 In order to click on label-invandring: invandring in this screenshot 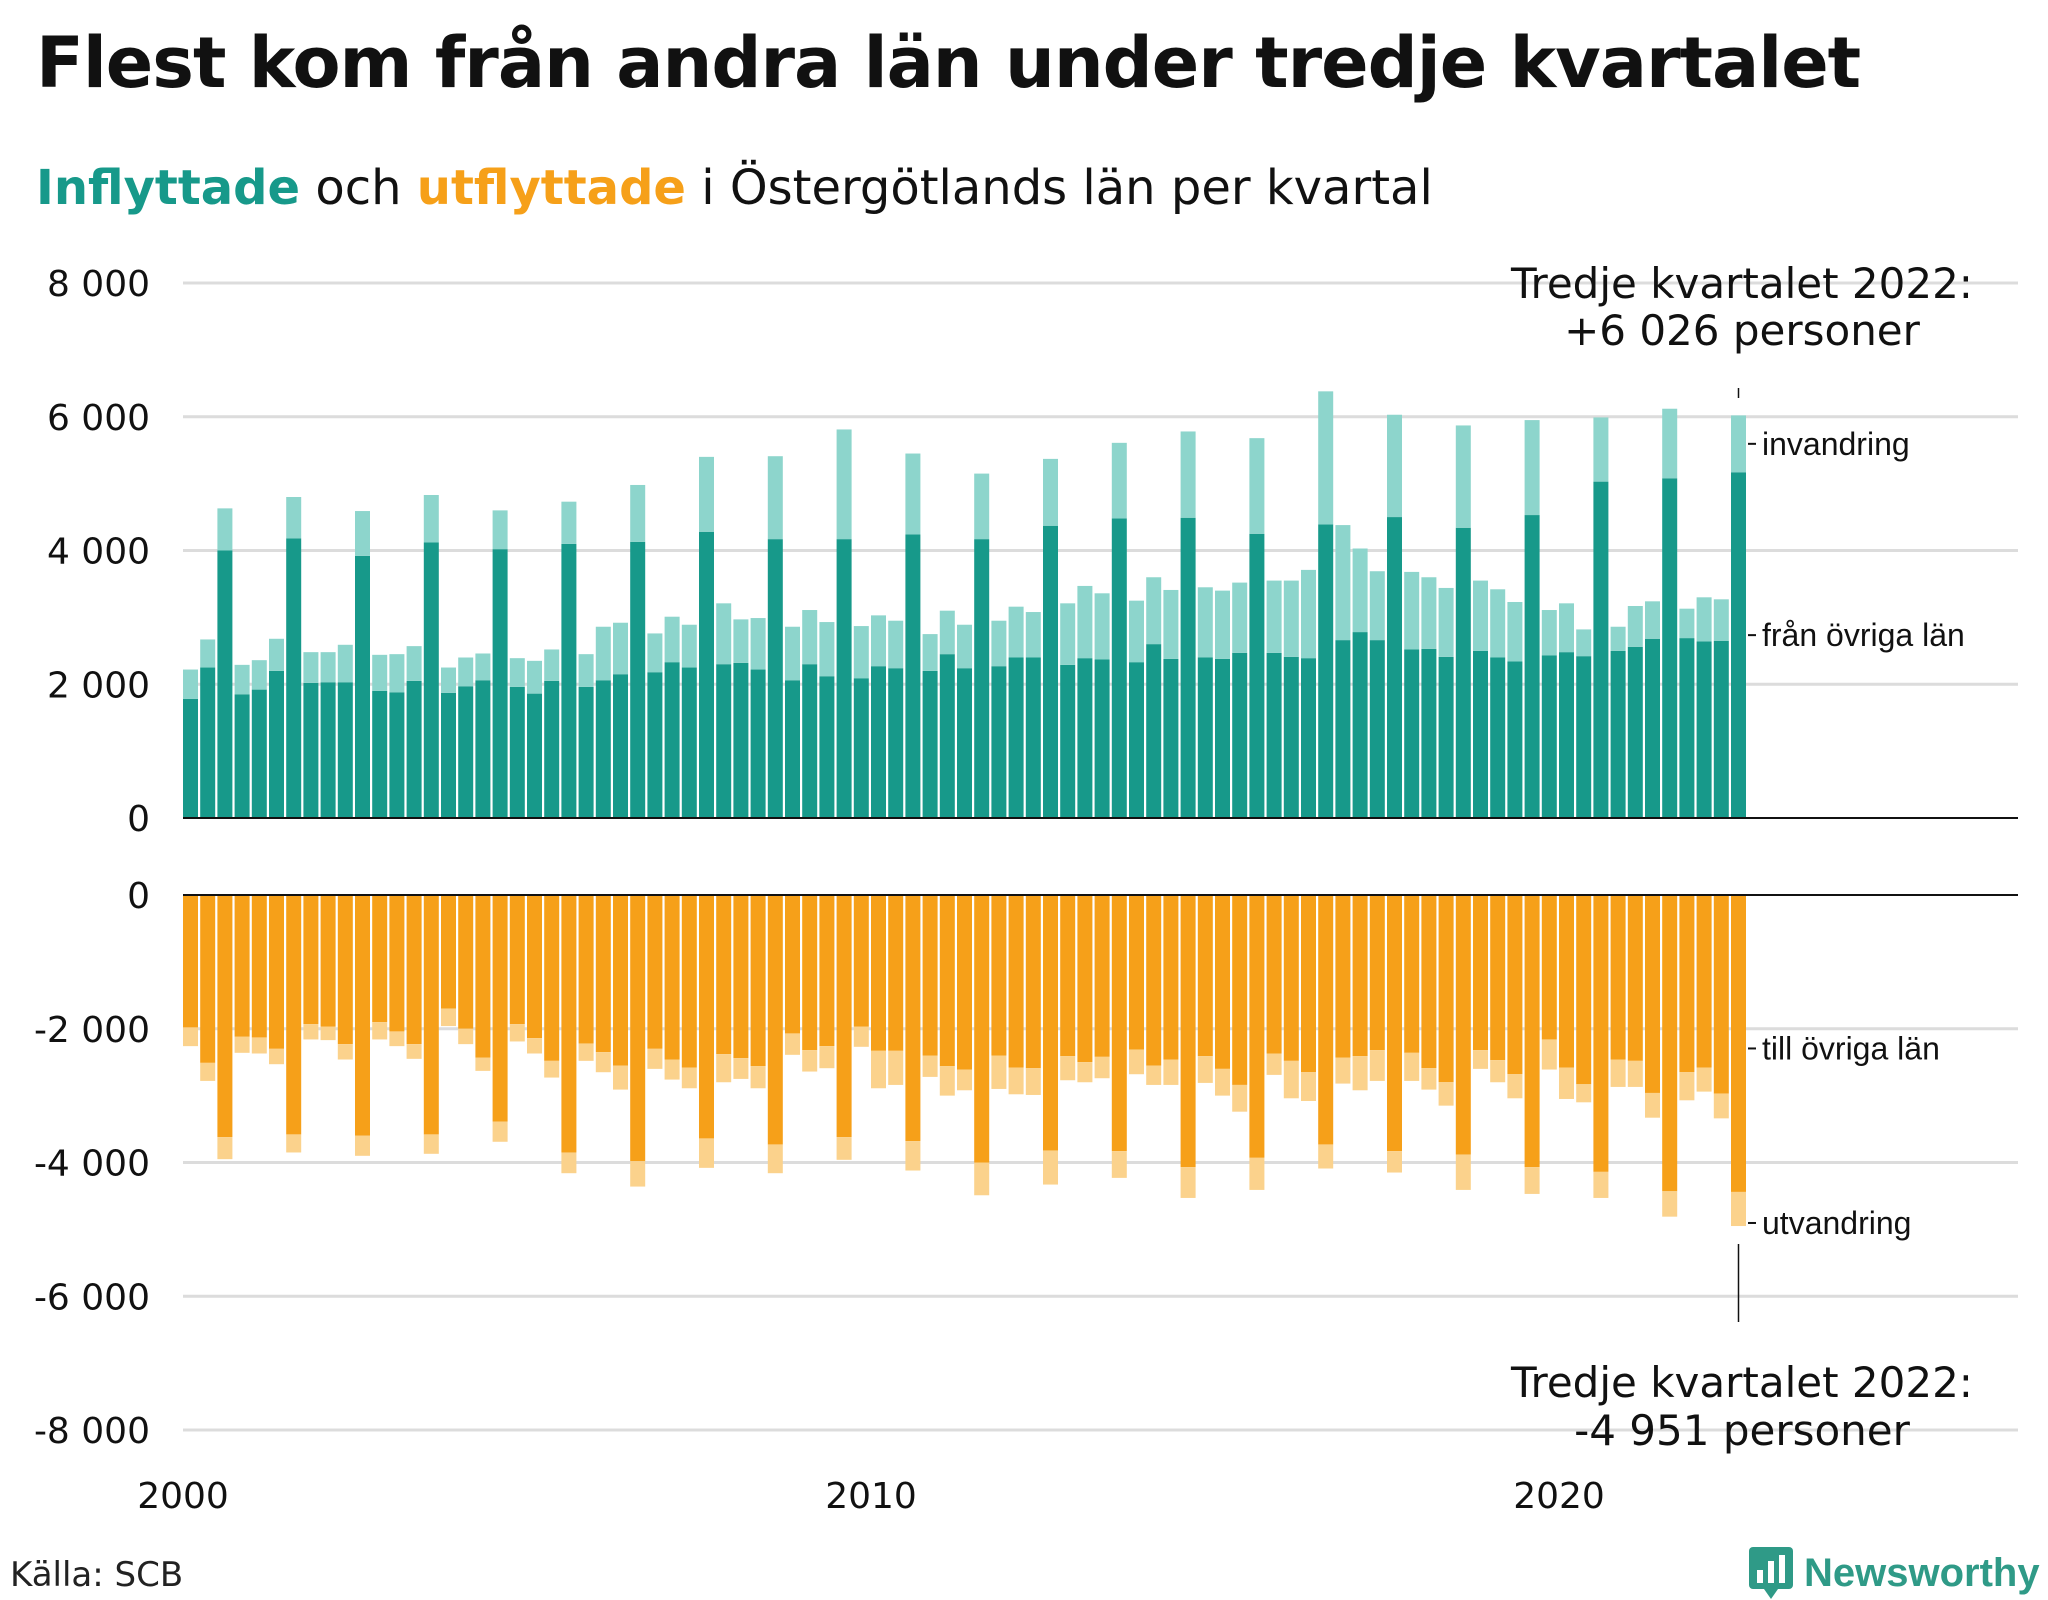, I will do `click(1836, 444)`.